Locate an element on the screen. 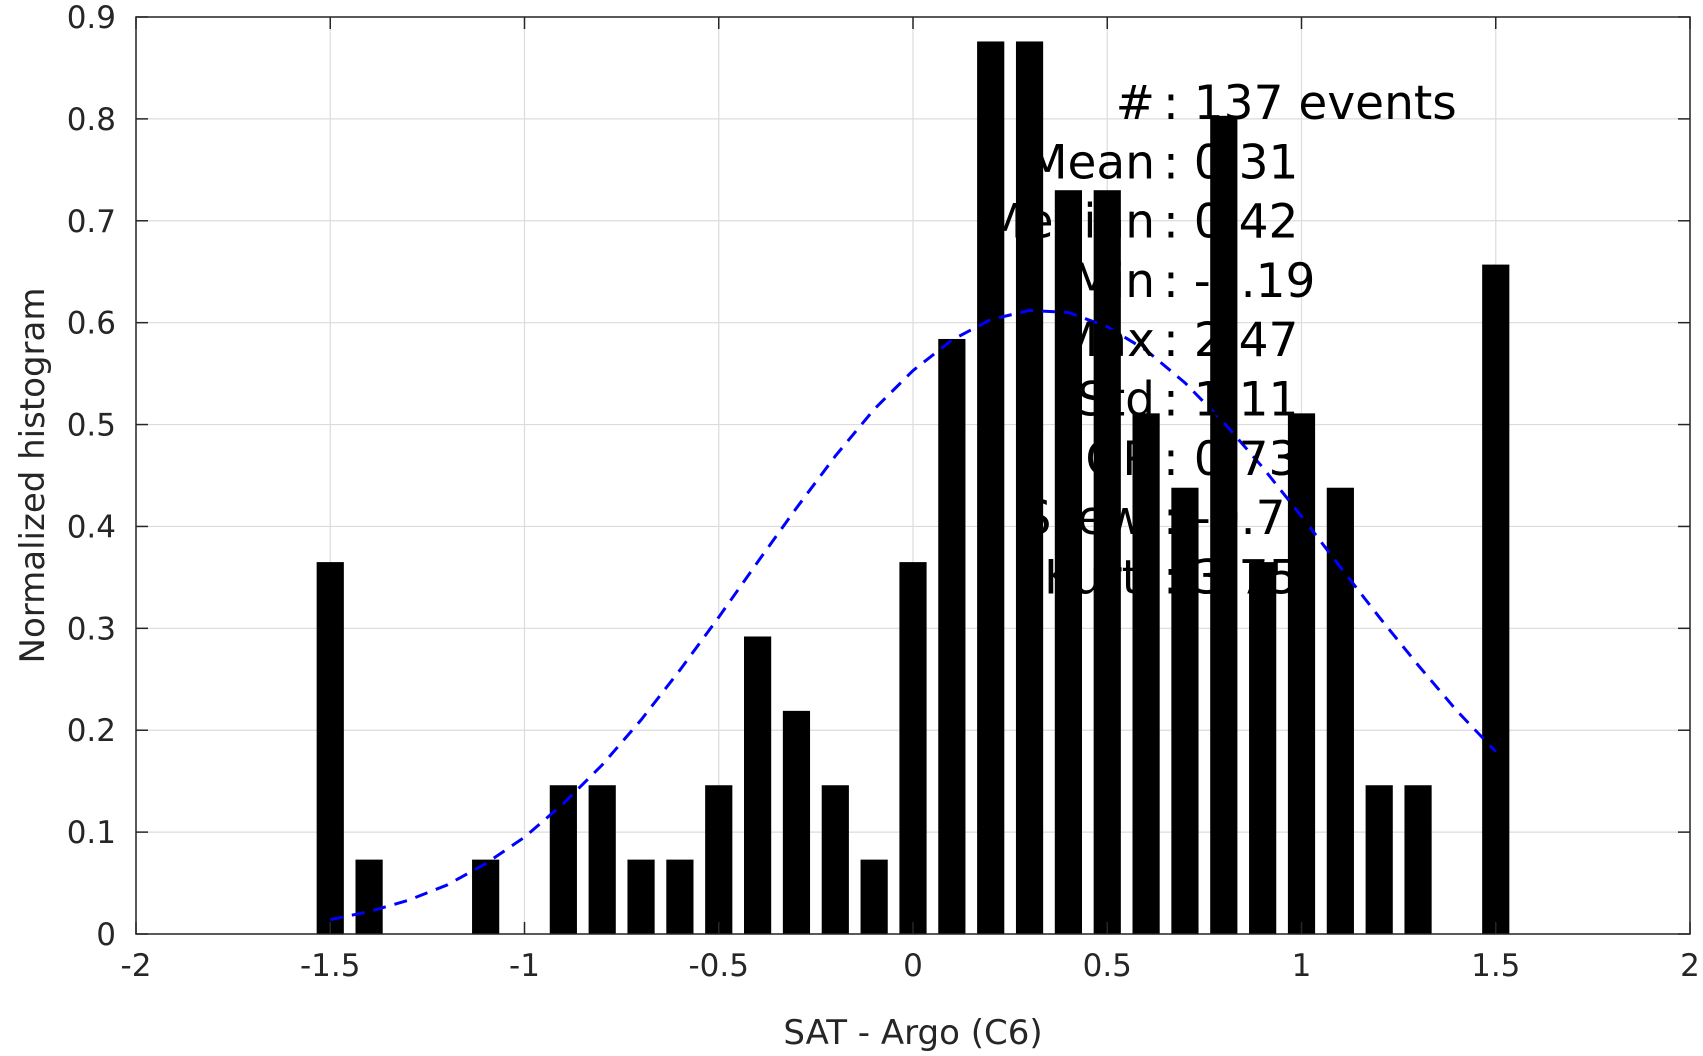  stat-label: Min is located at coordinates (1113, 281).